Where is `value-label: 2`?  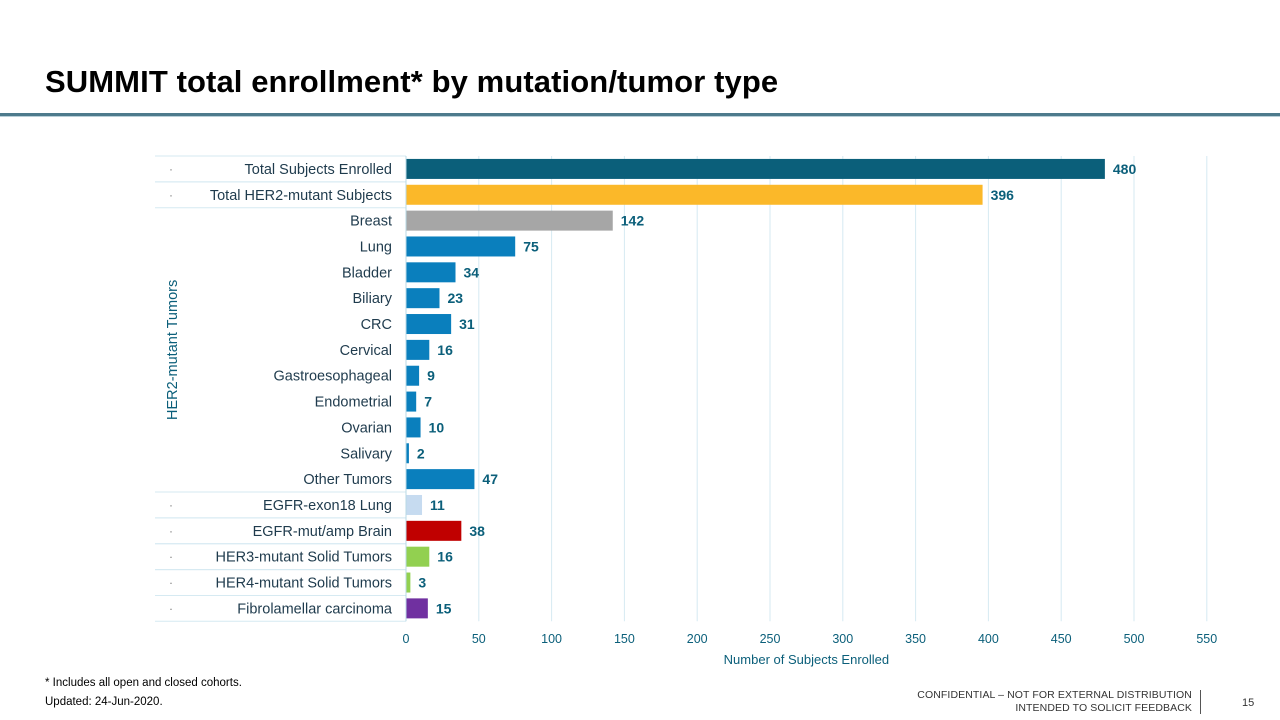
value-label: 2 is located at coordinates (421, 453).